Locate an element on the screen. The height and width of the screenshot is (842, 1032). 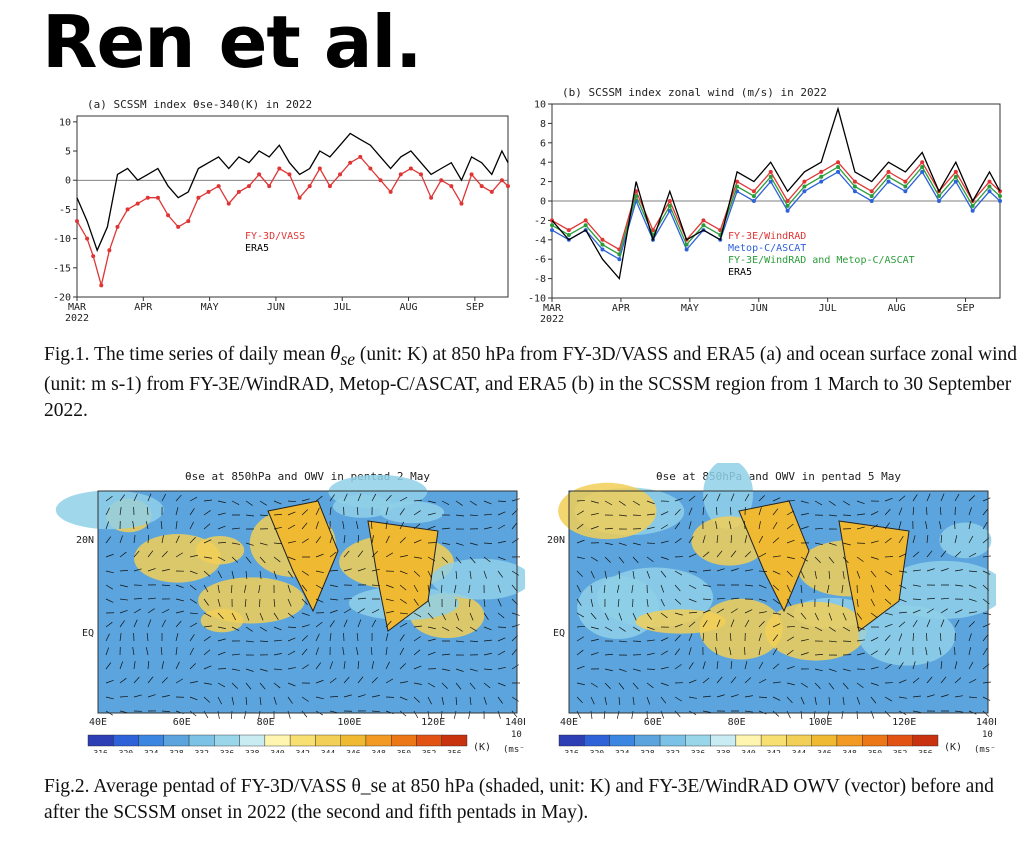
shade-patch is located at coordinates (741, 629).